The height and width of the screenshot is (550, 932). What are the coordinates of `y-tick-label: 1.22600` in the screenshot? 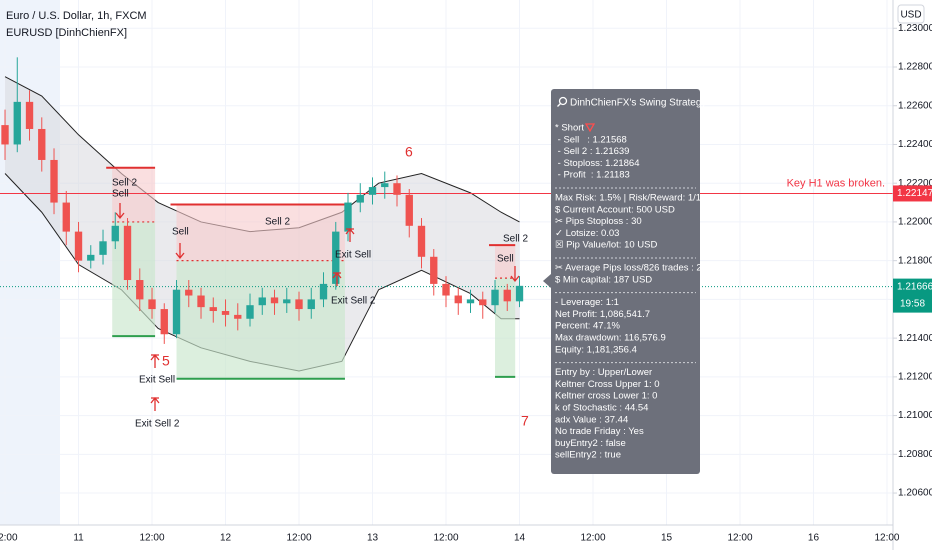 It's located at (915, 105).